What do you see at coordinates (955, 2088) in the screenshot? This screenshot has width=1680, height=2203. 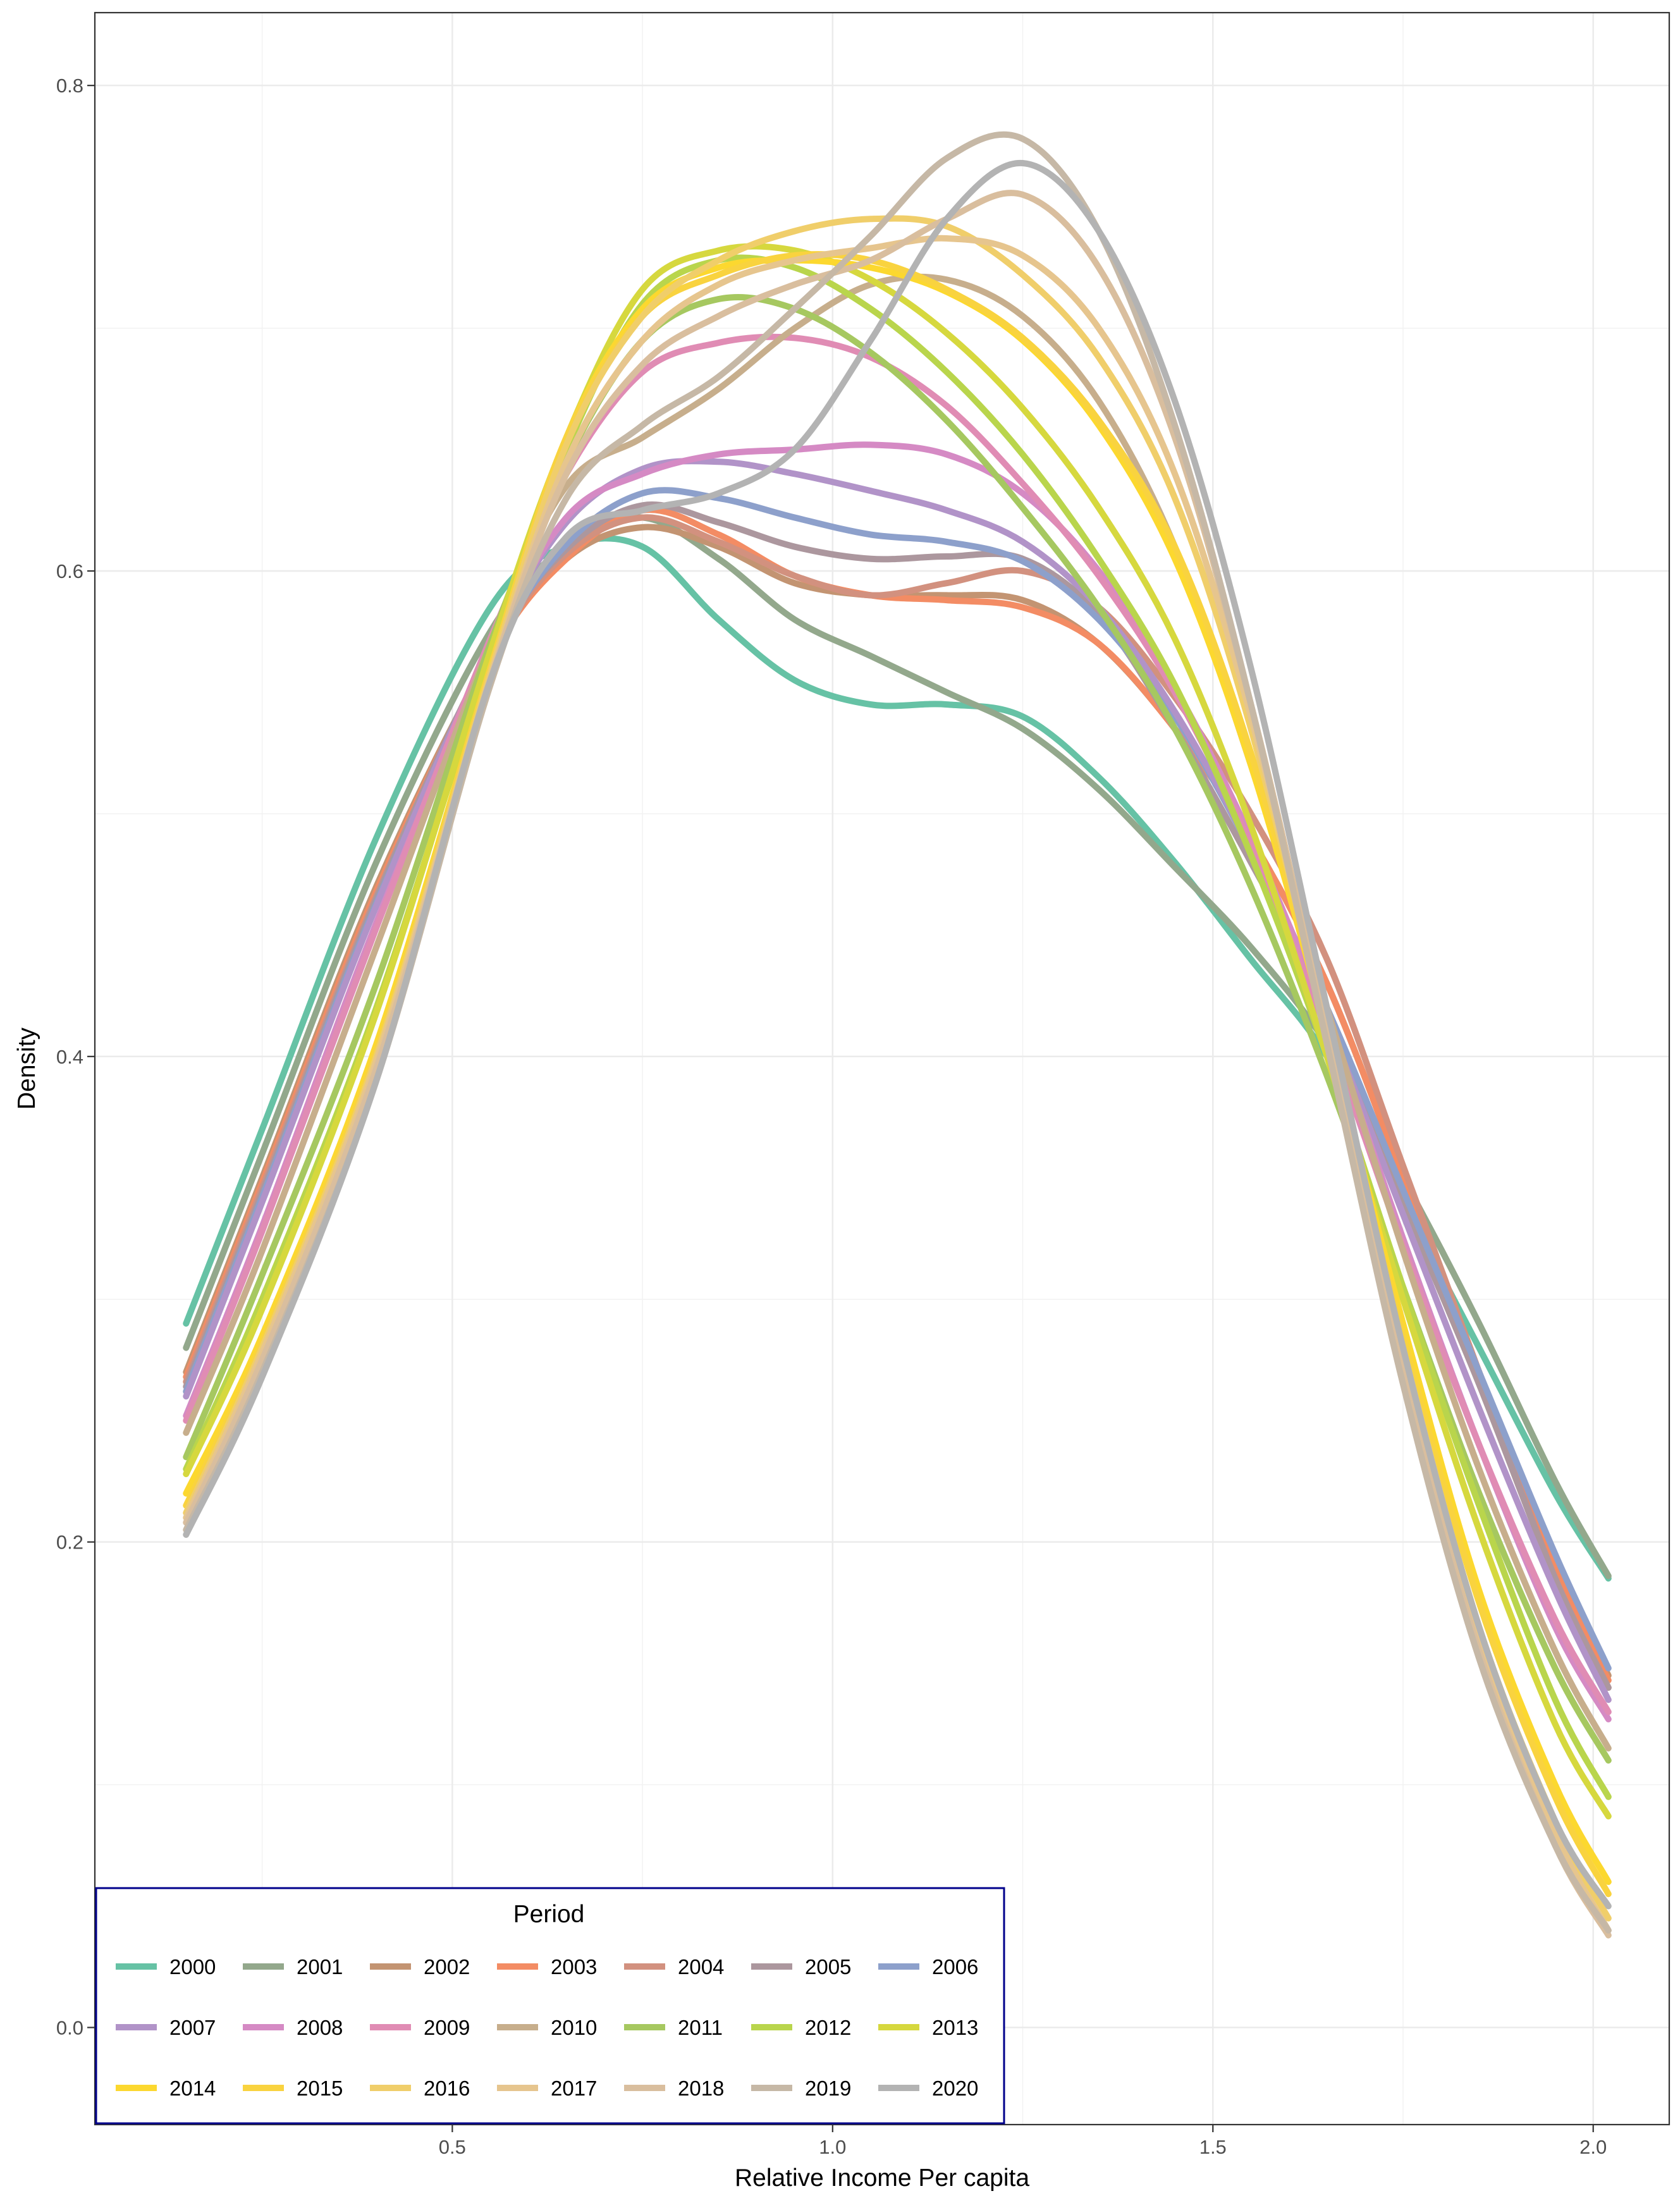 I see `legend-label-2020: 2020` at bounding box center [955, 2088].